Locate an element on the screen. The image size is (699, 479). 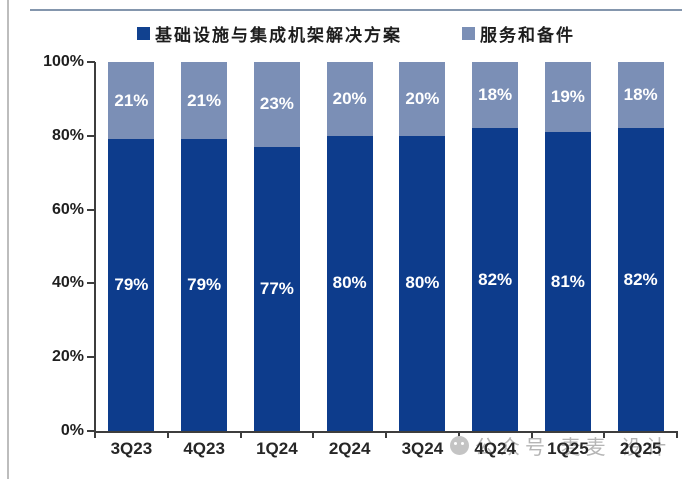
y-axis-label: 100% is located at coordinates (63, 61).